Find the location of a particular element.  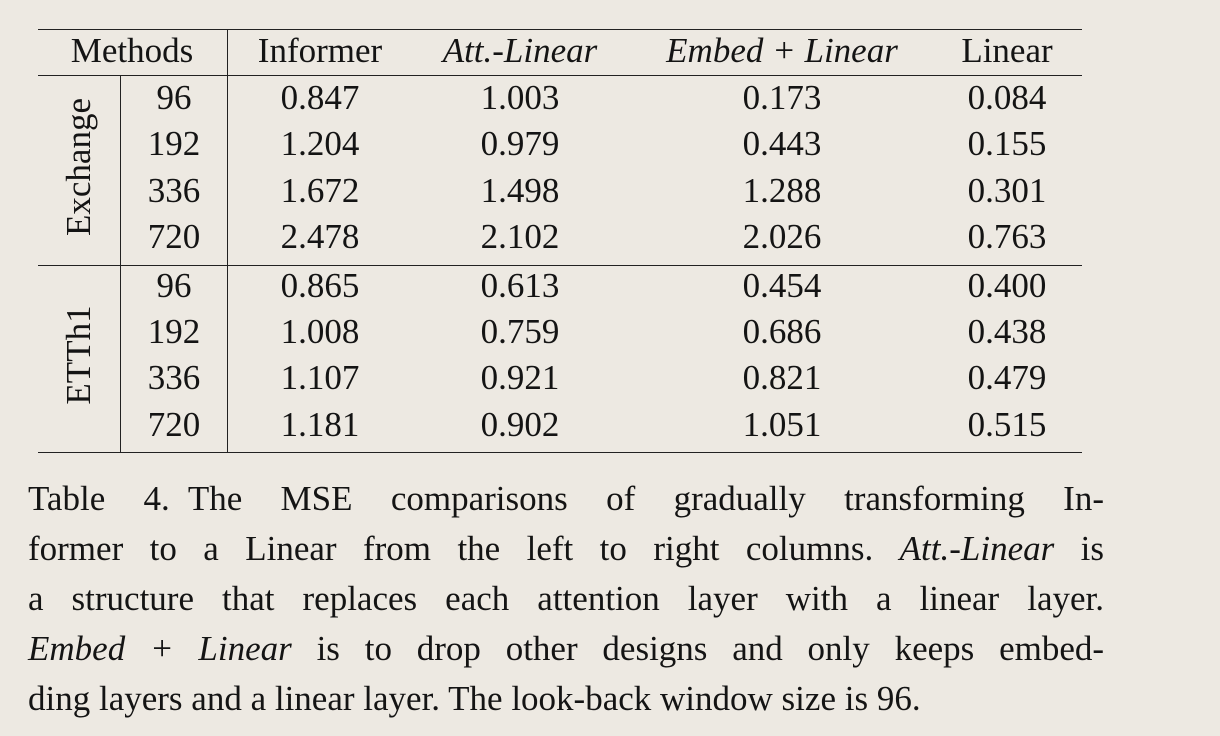

dataset-column-rule is located at coordinates (120, 263).